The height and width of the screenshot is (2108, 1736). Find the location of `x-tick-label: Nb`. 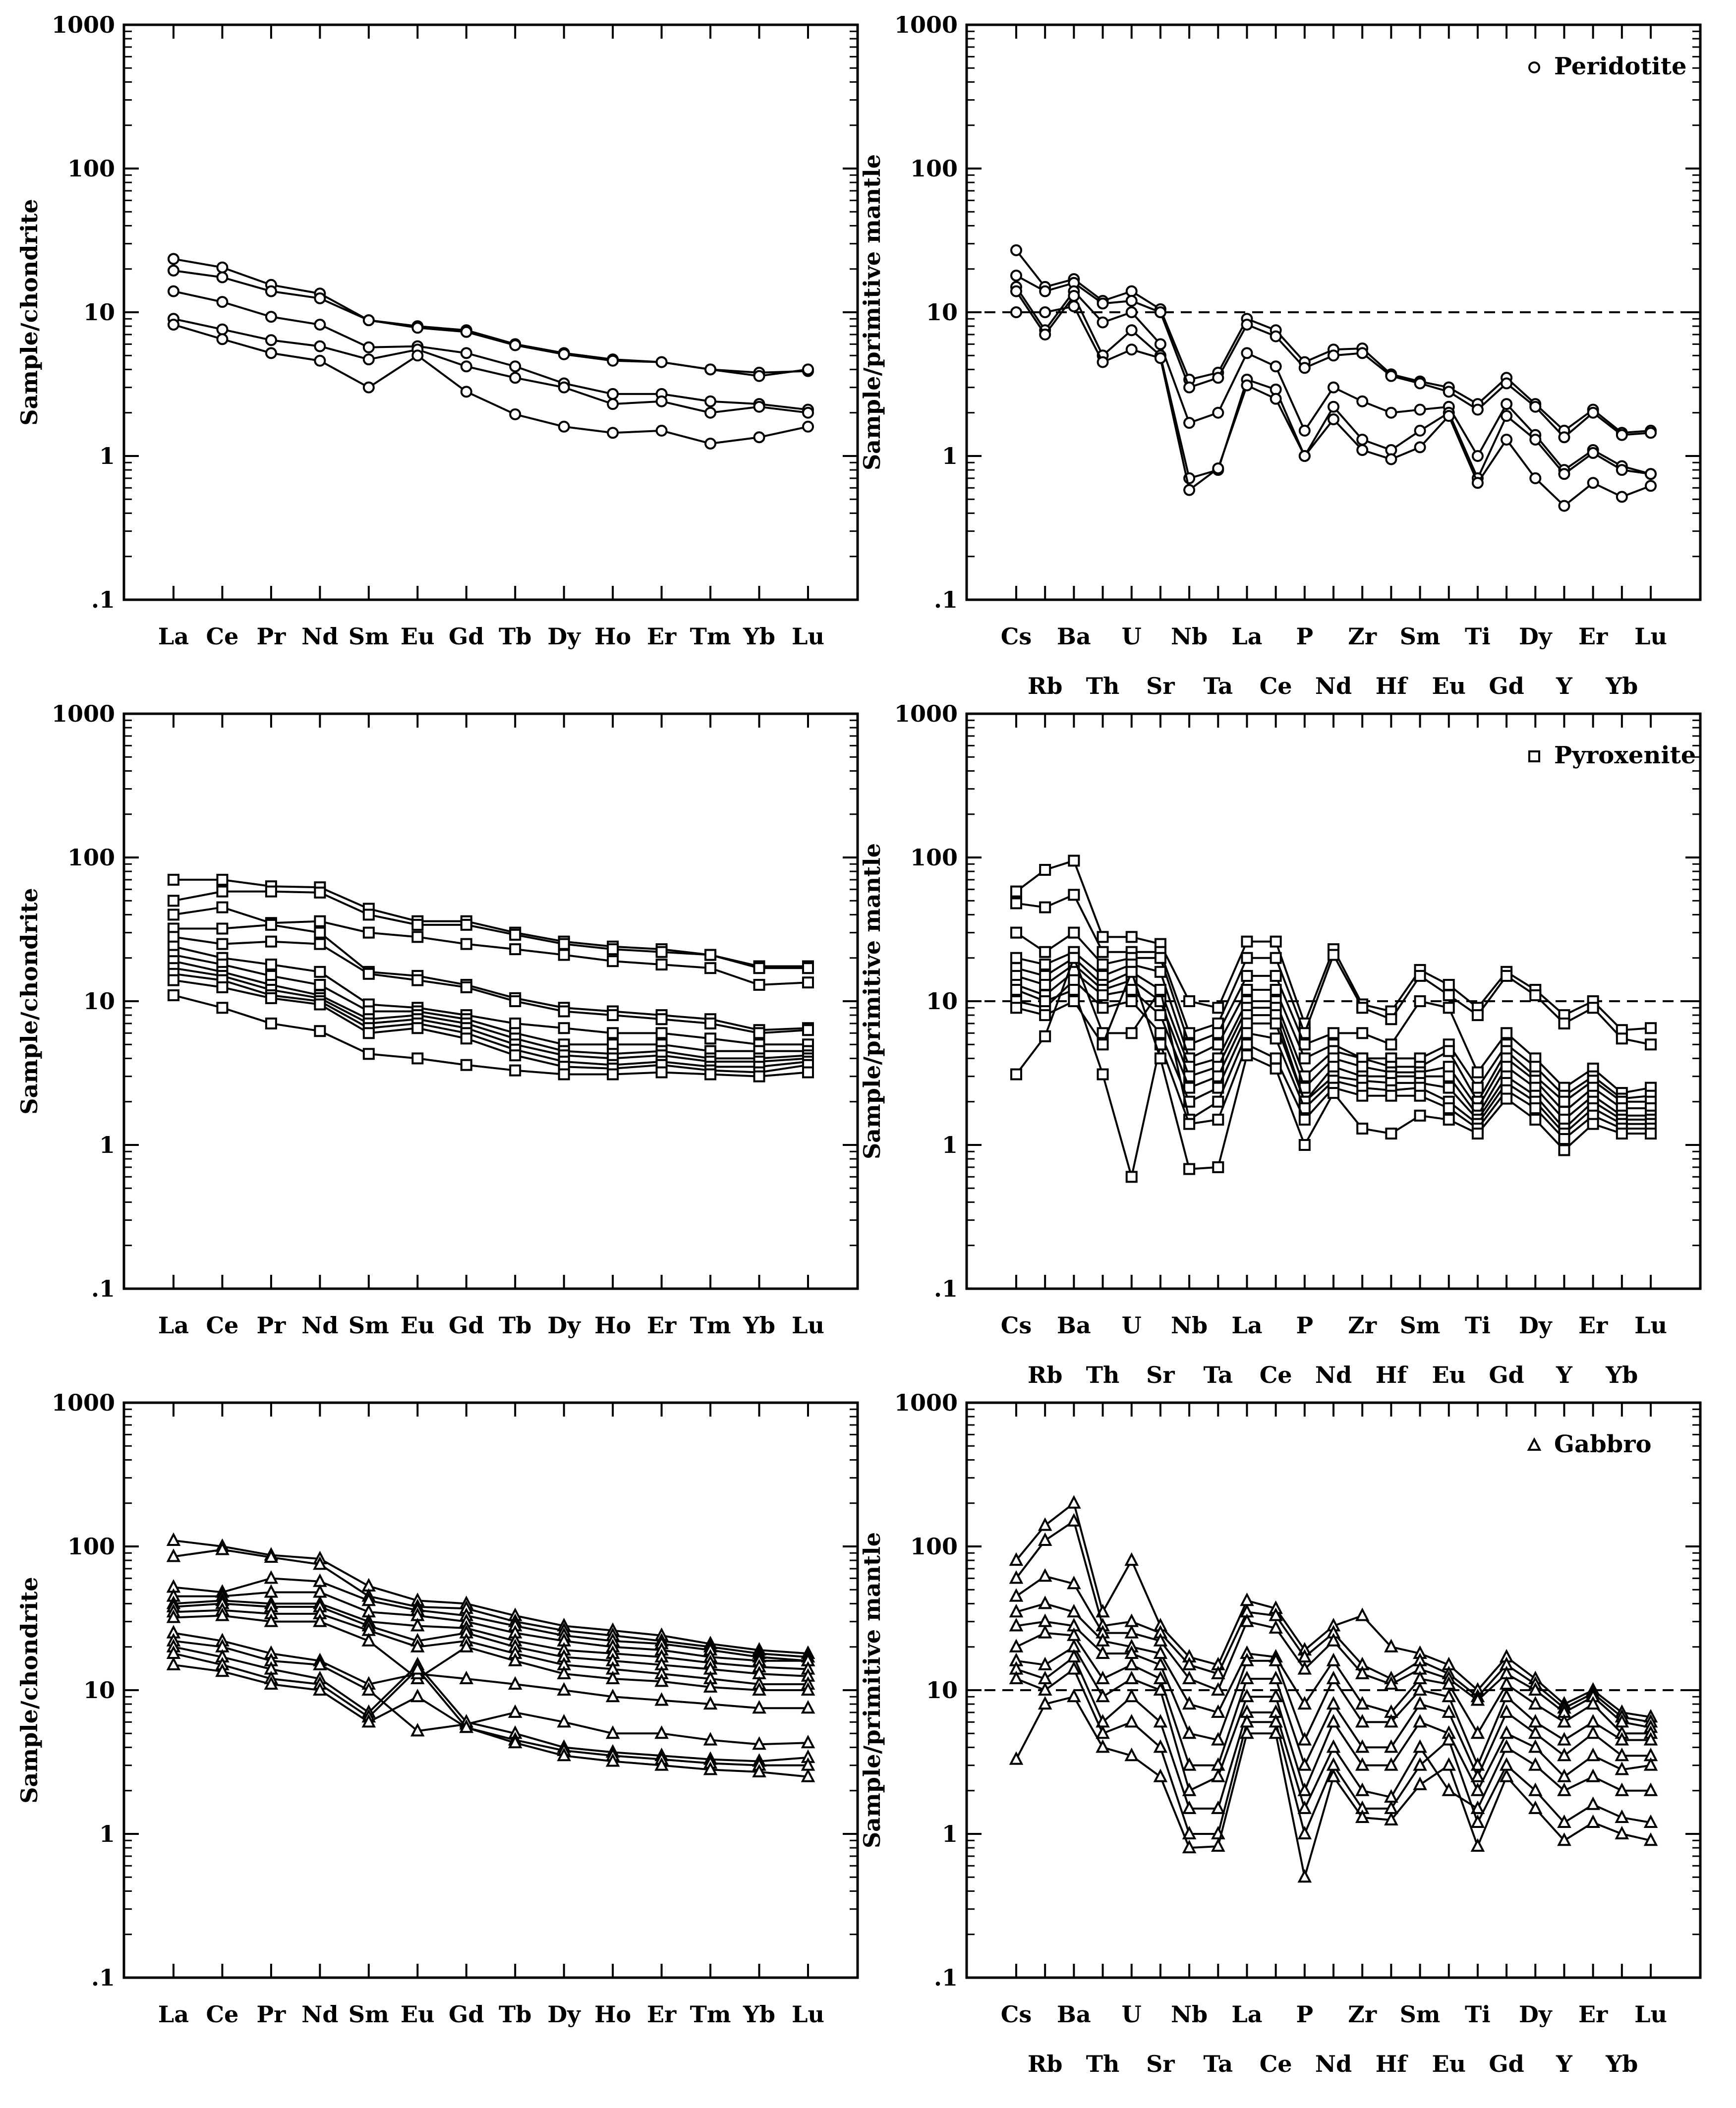

x-tick-label: Nb is located at coordinates (1189, 1325).